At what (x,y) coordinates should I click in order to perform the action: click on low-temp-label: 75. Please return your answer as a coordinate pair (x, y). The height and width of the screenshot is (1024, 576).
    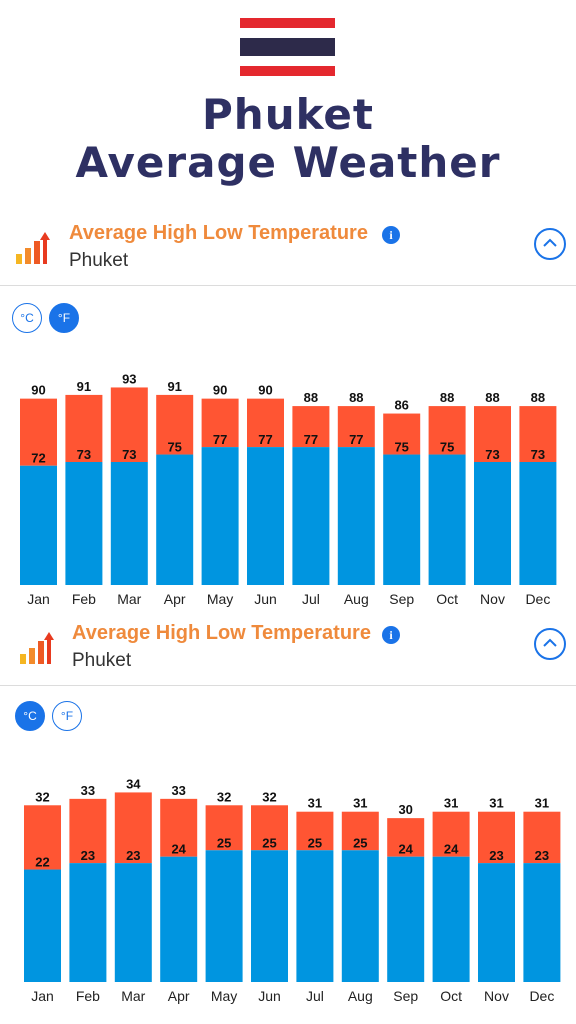
    Looking at the image, I should click on (447, 447).